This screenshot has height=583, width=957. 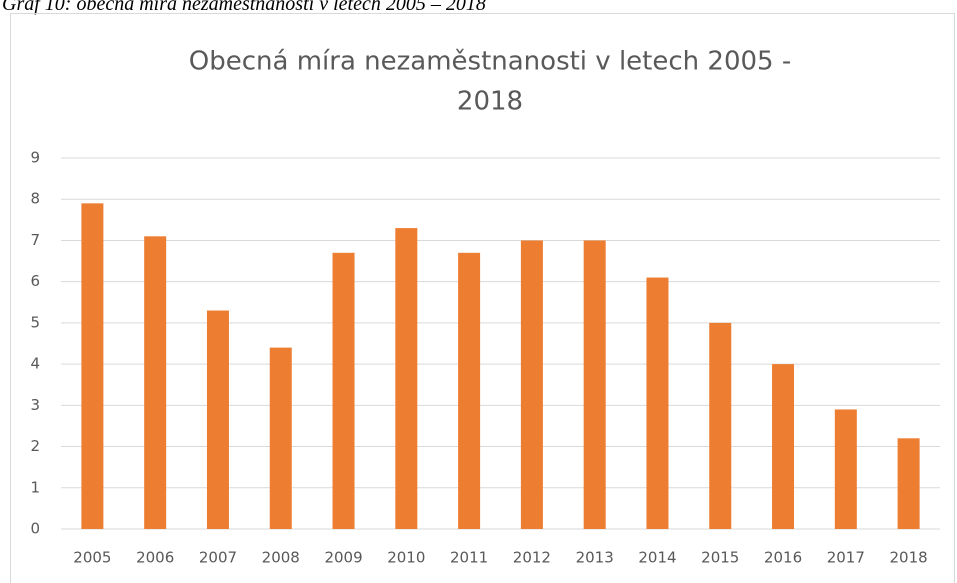 I want to click on x-tick-label: 2018, so click(x=909, y=558).